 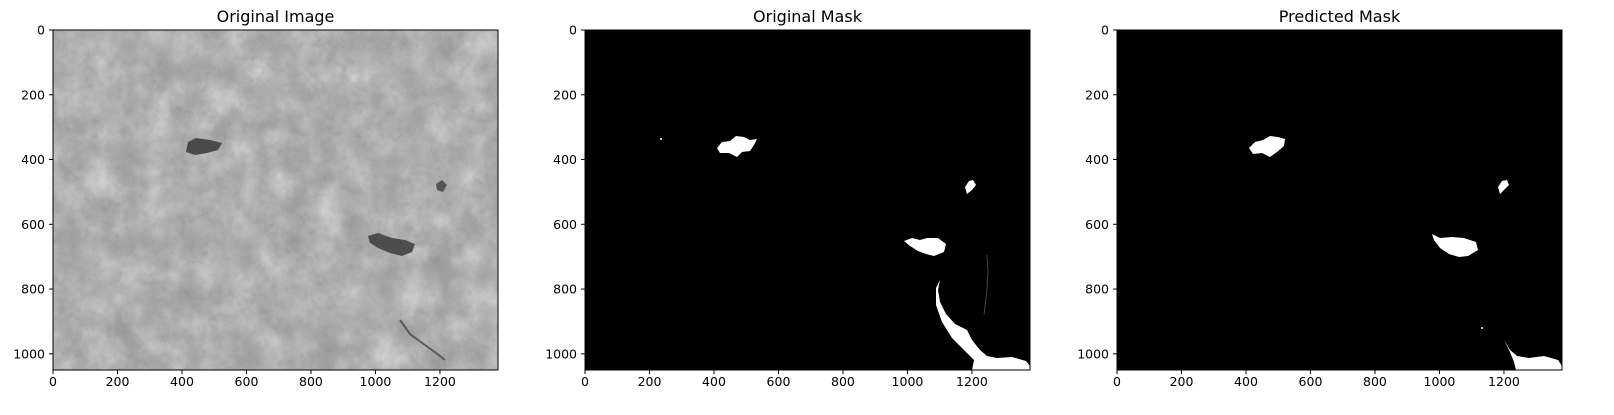 I want to click on mask-river, so click(x=983, y=325).